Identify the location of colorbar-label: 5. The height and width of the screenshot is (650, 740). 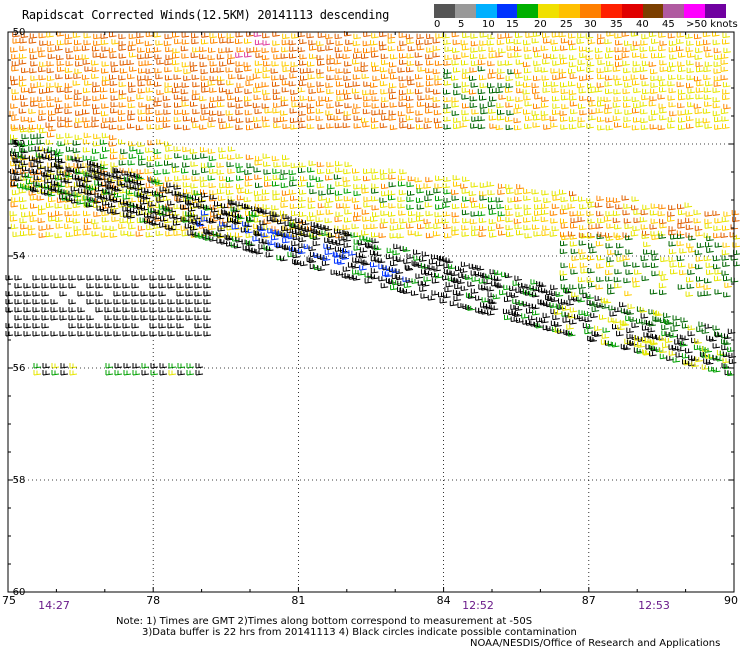
(461, 24).